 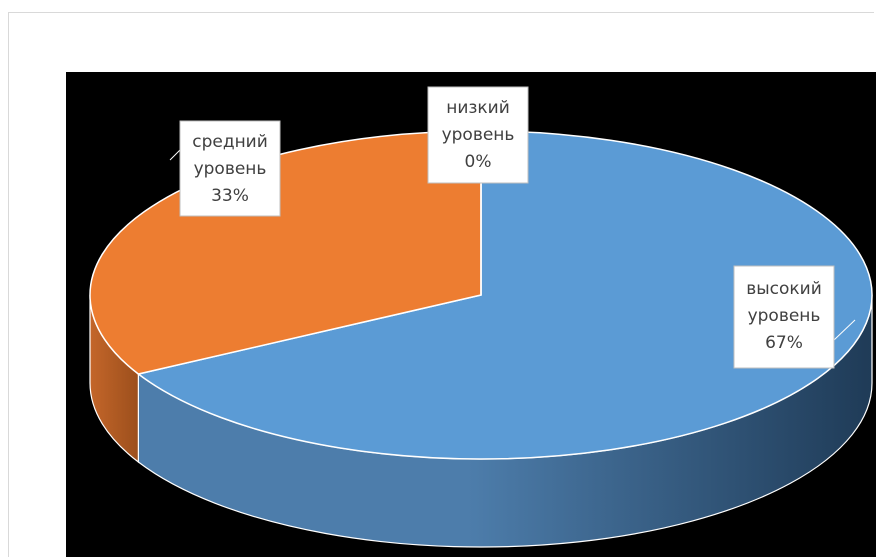 I want to click on label-line-3-3: 0%, so click(x=478, y=162).